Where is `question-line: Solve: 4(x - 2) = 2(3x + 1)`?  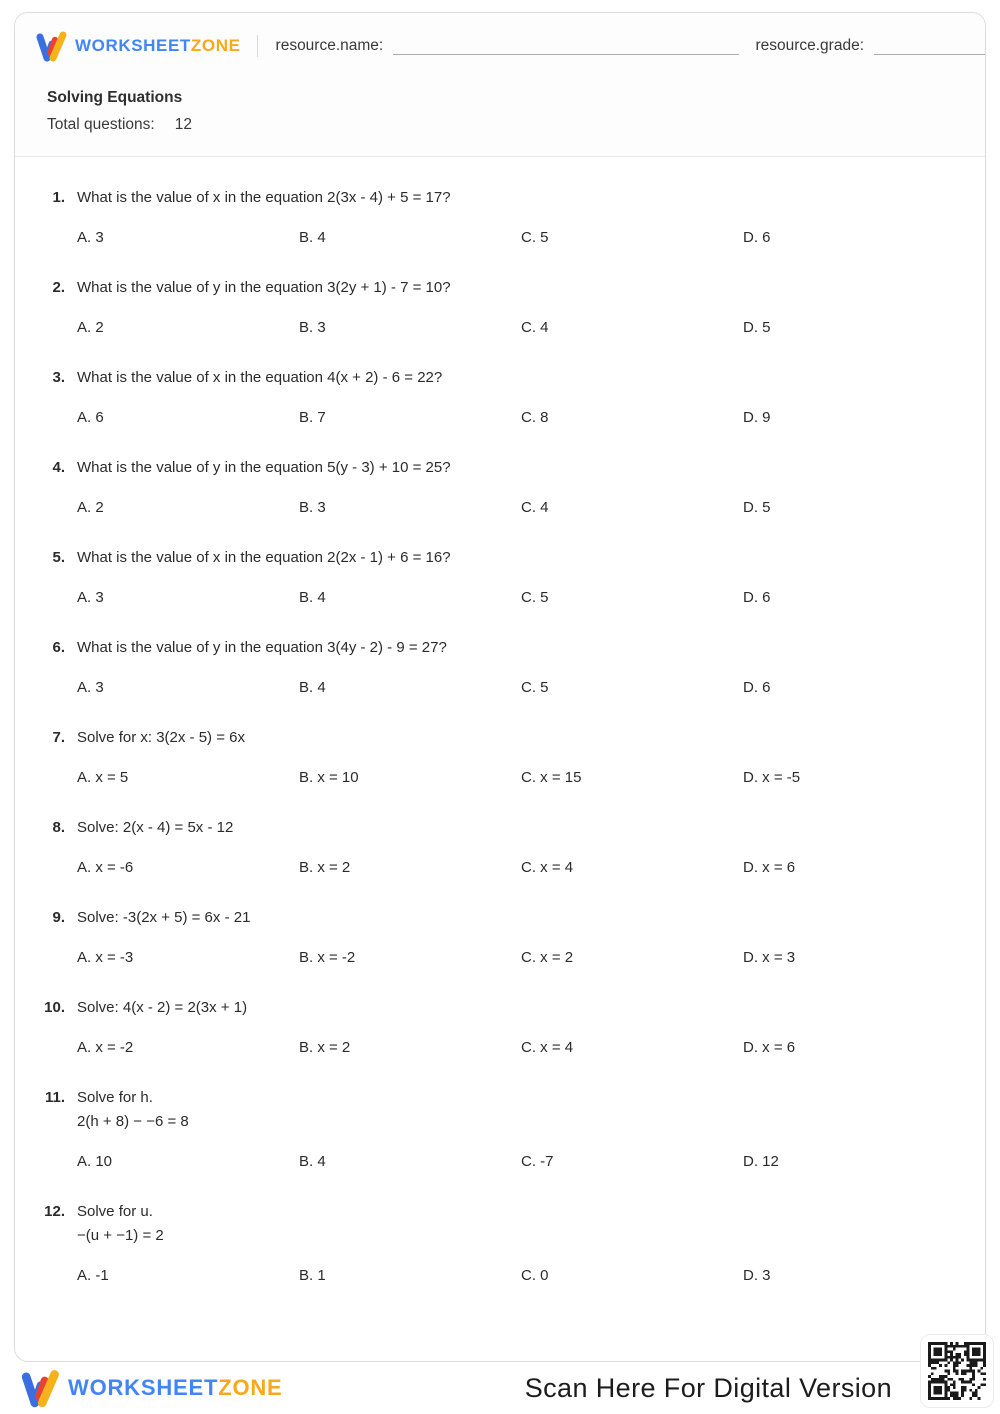
question-line: Solve: 4(x - 2) = 2(3x + 1) is located at coordinates (162, 1007).